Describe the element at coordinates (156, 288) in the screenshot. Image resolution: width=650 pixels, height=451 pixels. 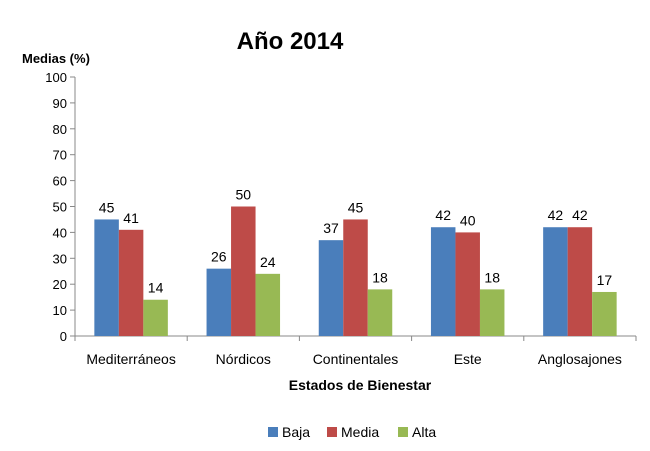
I see `data-label: 14` at that location.